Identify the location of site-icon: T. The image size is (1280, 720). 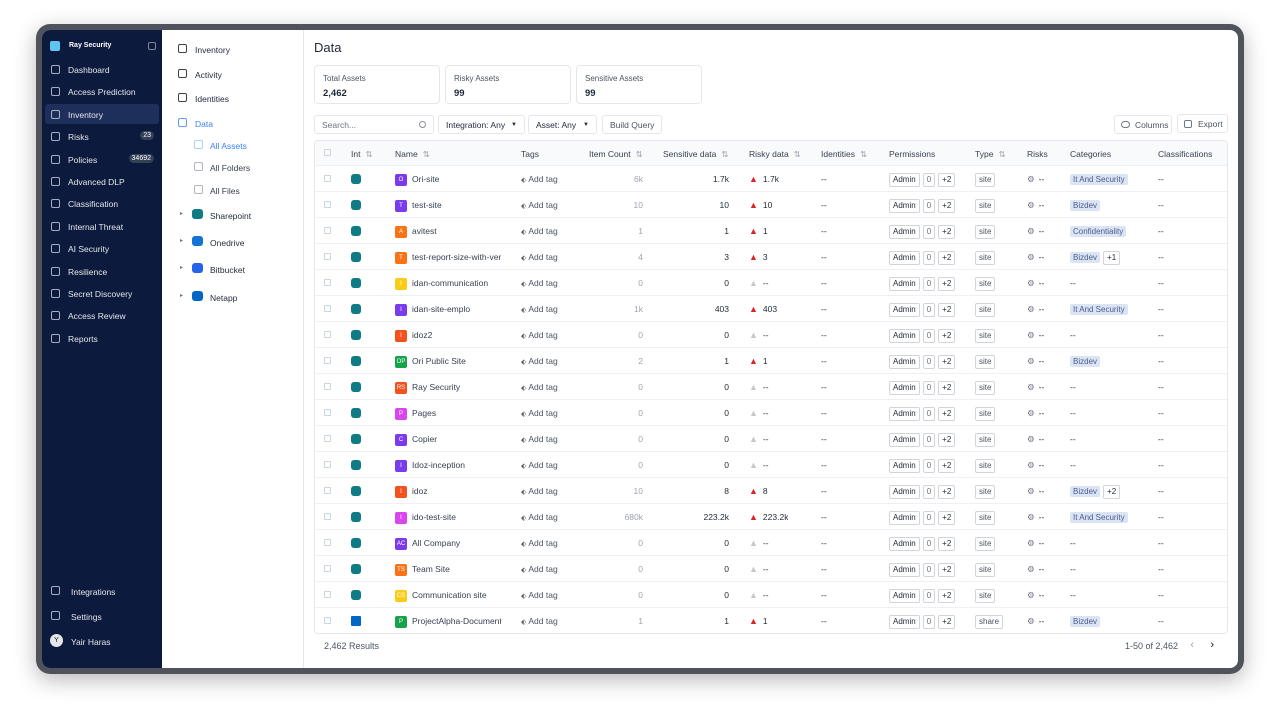
(401, 257).